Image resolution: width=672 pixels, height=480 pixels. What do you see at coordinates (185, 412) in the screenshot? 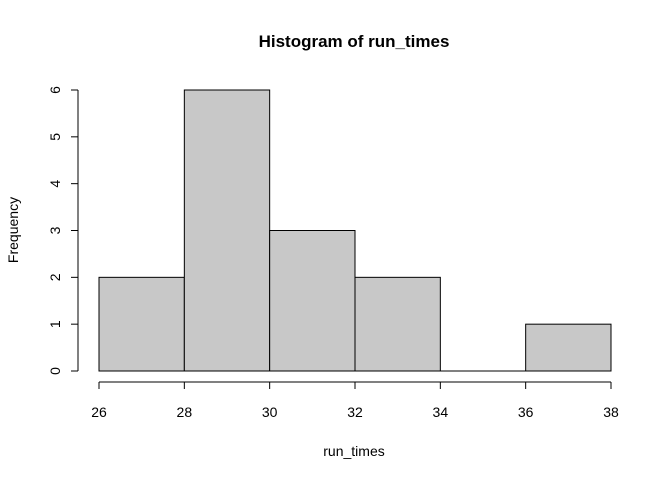
I see `x-tick-label: 28` at bounding box center [185, 412].